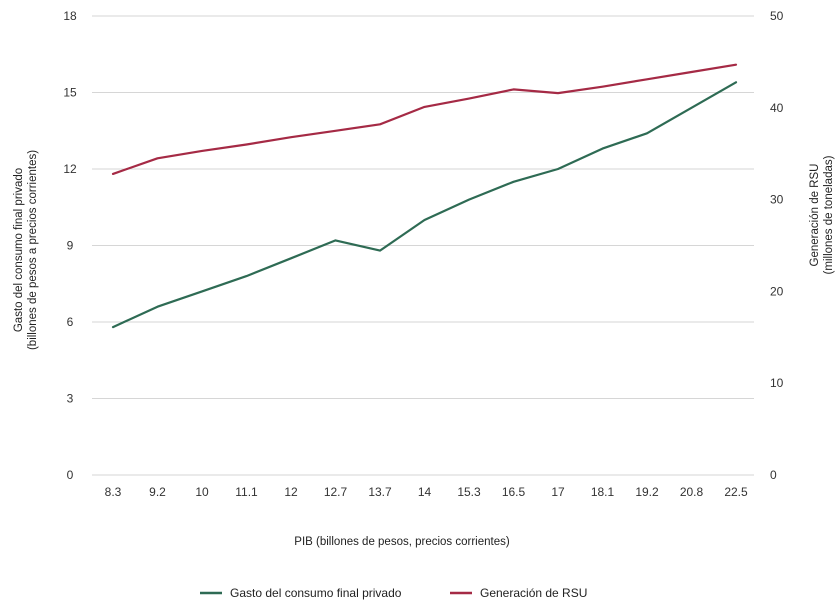 Image resolution: width=839 pixels, height=602 pixels. What do you see at coordinates (157, 492) in the screenshot?
I see `x-tick-label: 9.2` at bounding box center [157, 492].